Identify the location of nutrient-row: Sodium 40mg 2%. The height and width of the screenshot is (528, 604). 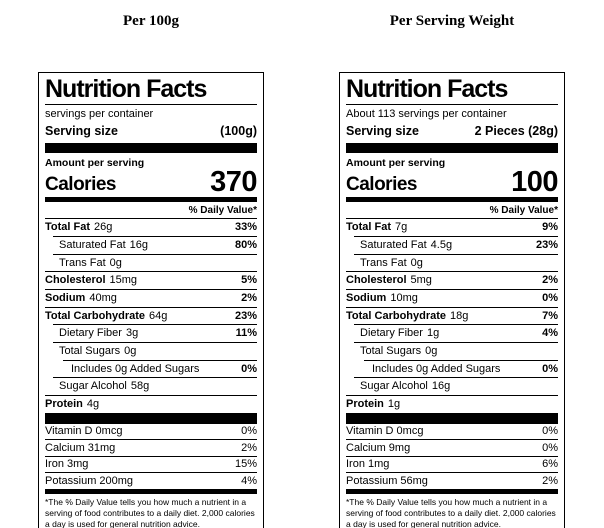
(151, 298).